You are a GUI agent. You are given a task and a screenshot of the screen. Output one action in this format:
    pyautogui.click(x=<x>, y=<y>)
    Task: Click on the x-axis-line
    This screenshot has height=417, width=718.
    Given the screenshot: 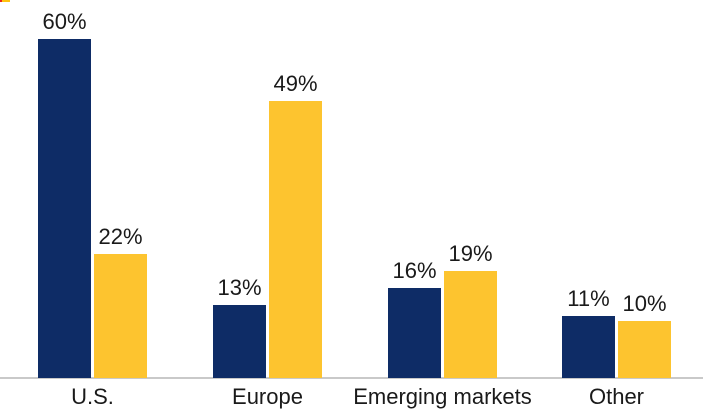 What is the action you would take?
    pyautogui.click(x=351, y=378)
    